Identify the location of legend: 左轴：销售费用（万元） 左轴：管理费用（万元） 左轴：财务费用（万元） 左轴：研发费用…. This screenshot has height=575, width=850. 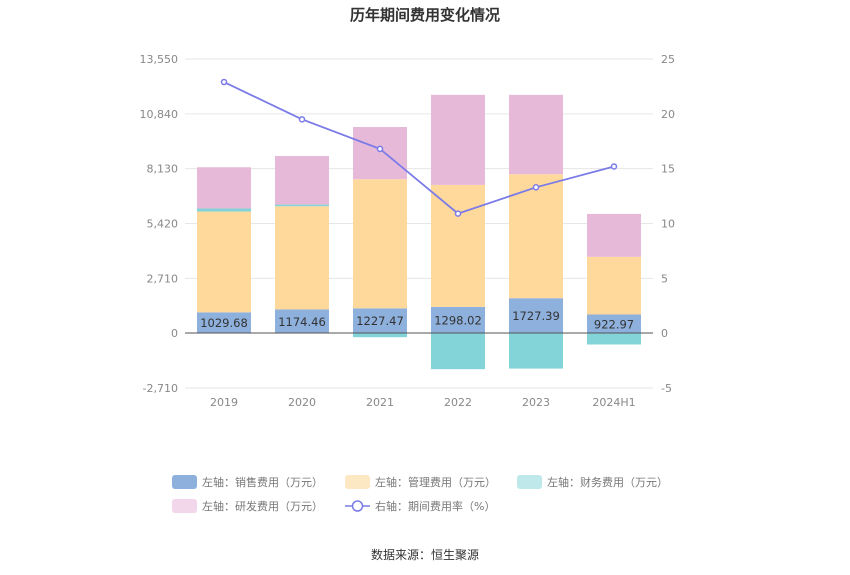
(420, 494).